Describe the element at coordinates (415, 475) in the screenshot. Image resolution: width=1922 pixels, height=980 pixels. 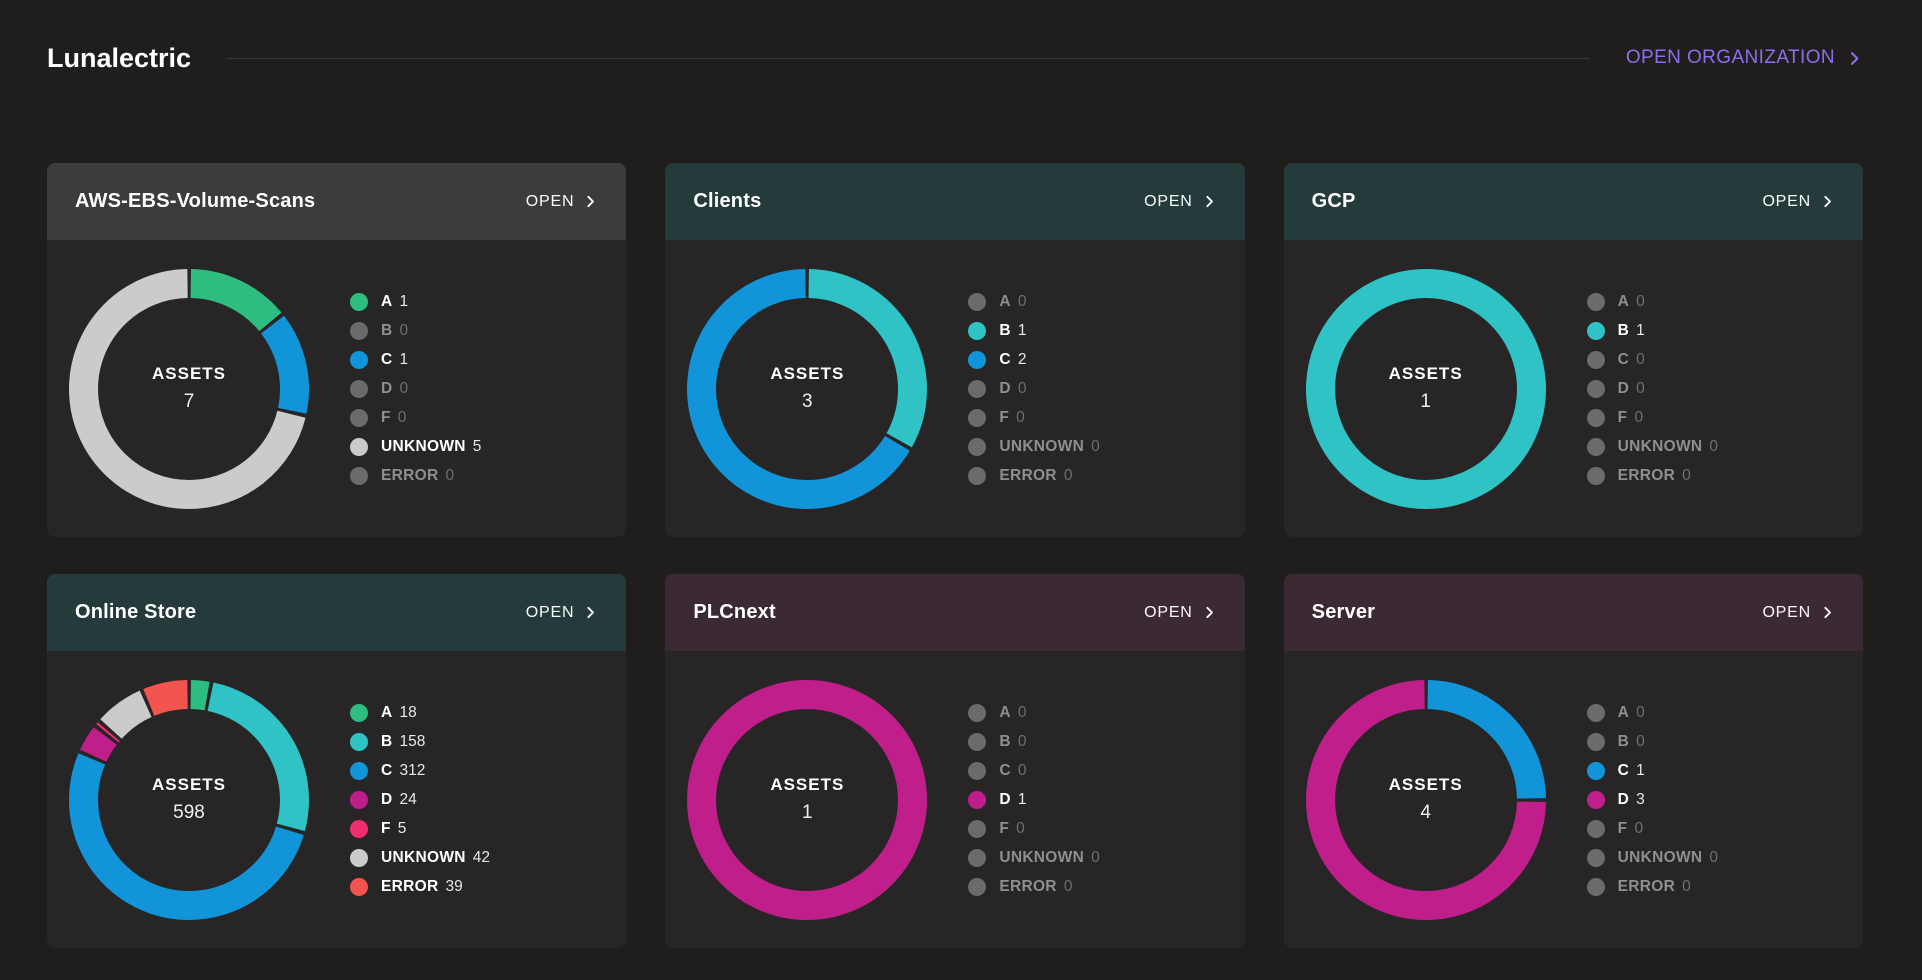
I see `grade-legend-row: ERROR 0` at that location.